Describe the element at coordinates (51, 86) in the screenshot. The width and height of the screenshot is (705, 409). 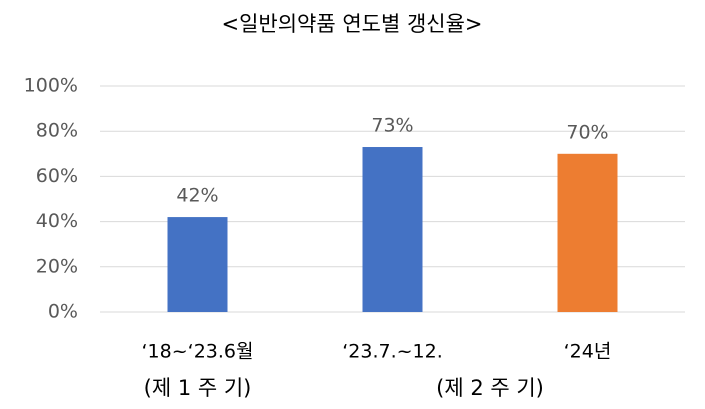
I see `y-tick-label: 100%` at that location.